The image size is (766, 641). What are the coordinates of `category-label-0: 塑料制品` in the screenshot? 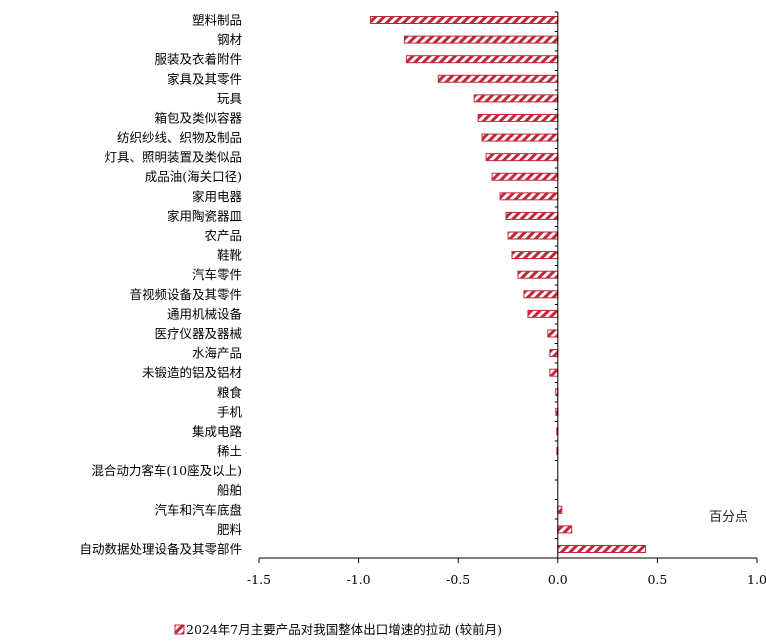 It's located at (217, 20).